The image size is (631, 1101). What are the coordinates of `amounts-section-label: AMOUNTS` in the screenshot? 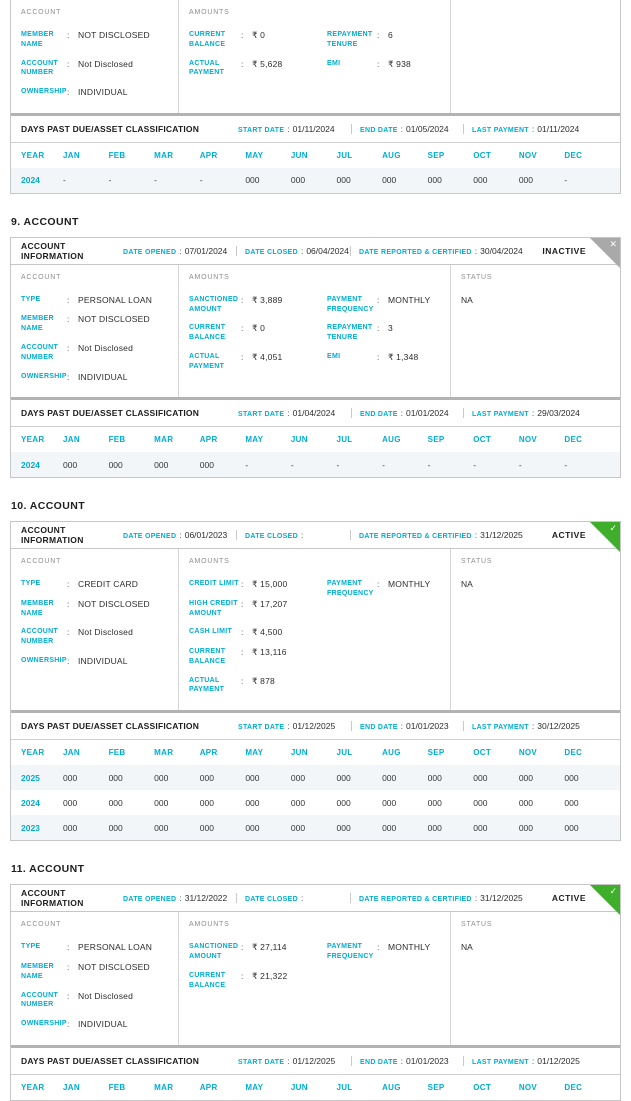 It's located at (209, 12).